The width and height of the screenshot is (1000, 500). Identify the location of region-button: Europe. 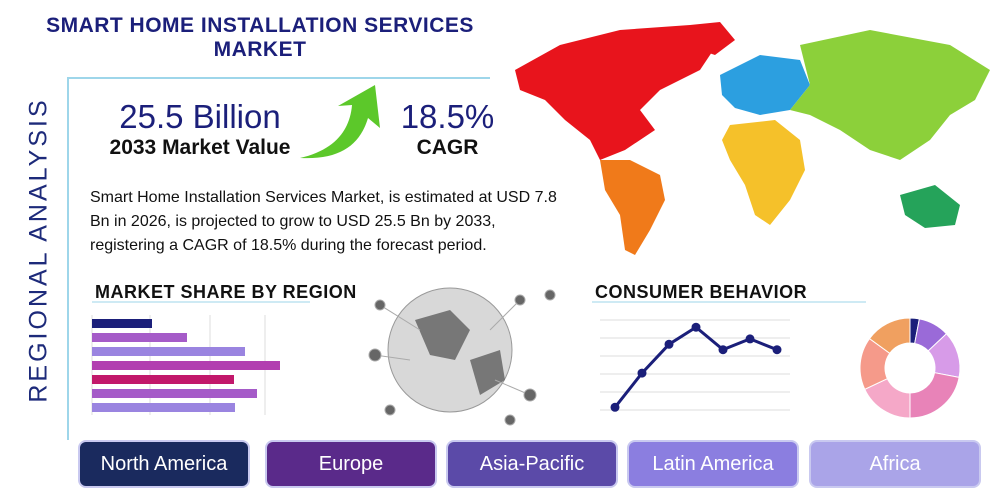
(351, 464).